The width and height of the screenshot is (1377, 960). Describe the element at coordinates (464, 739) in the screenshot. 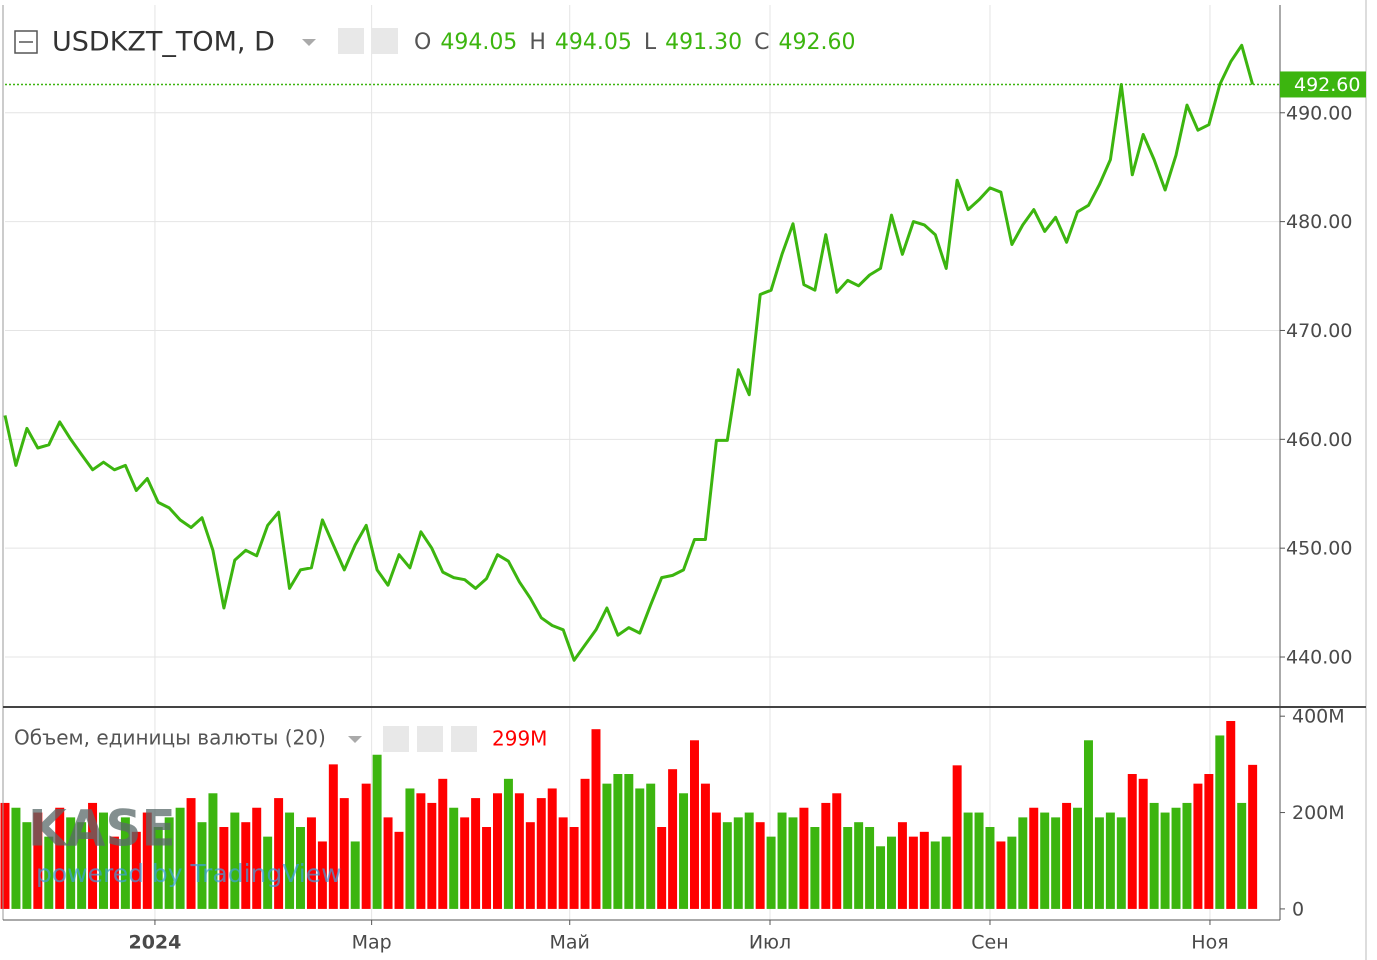

I see `close-button` at that location.